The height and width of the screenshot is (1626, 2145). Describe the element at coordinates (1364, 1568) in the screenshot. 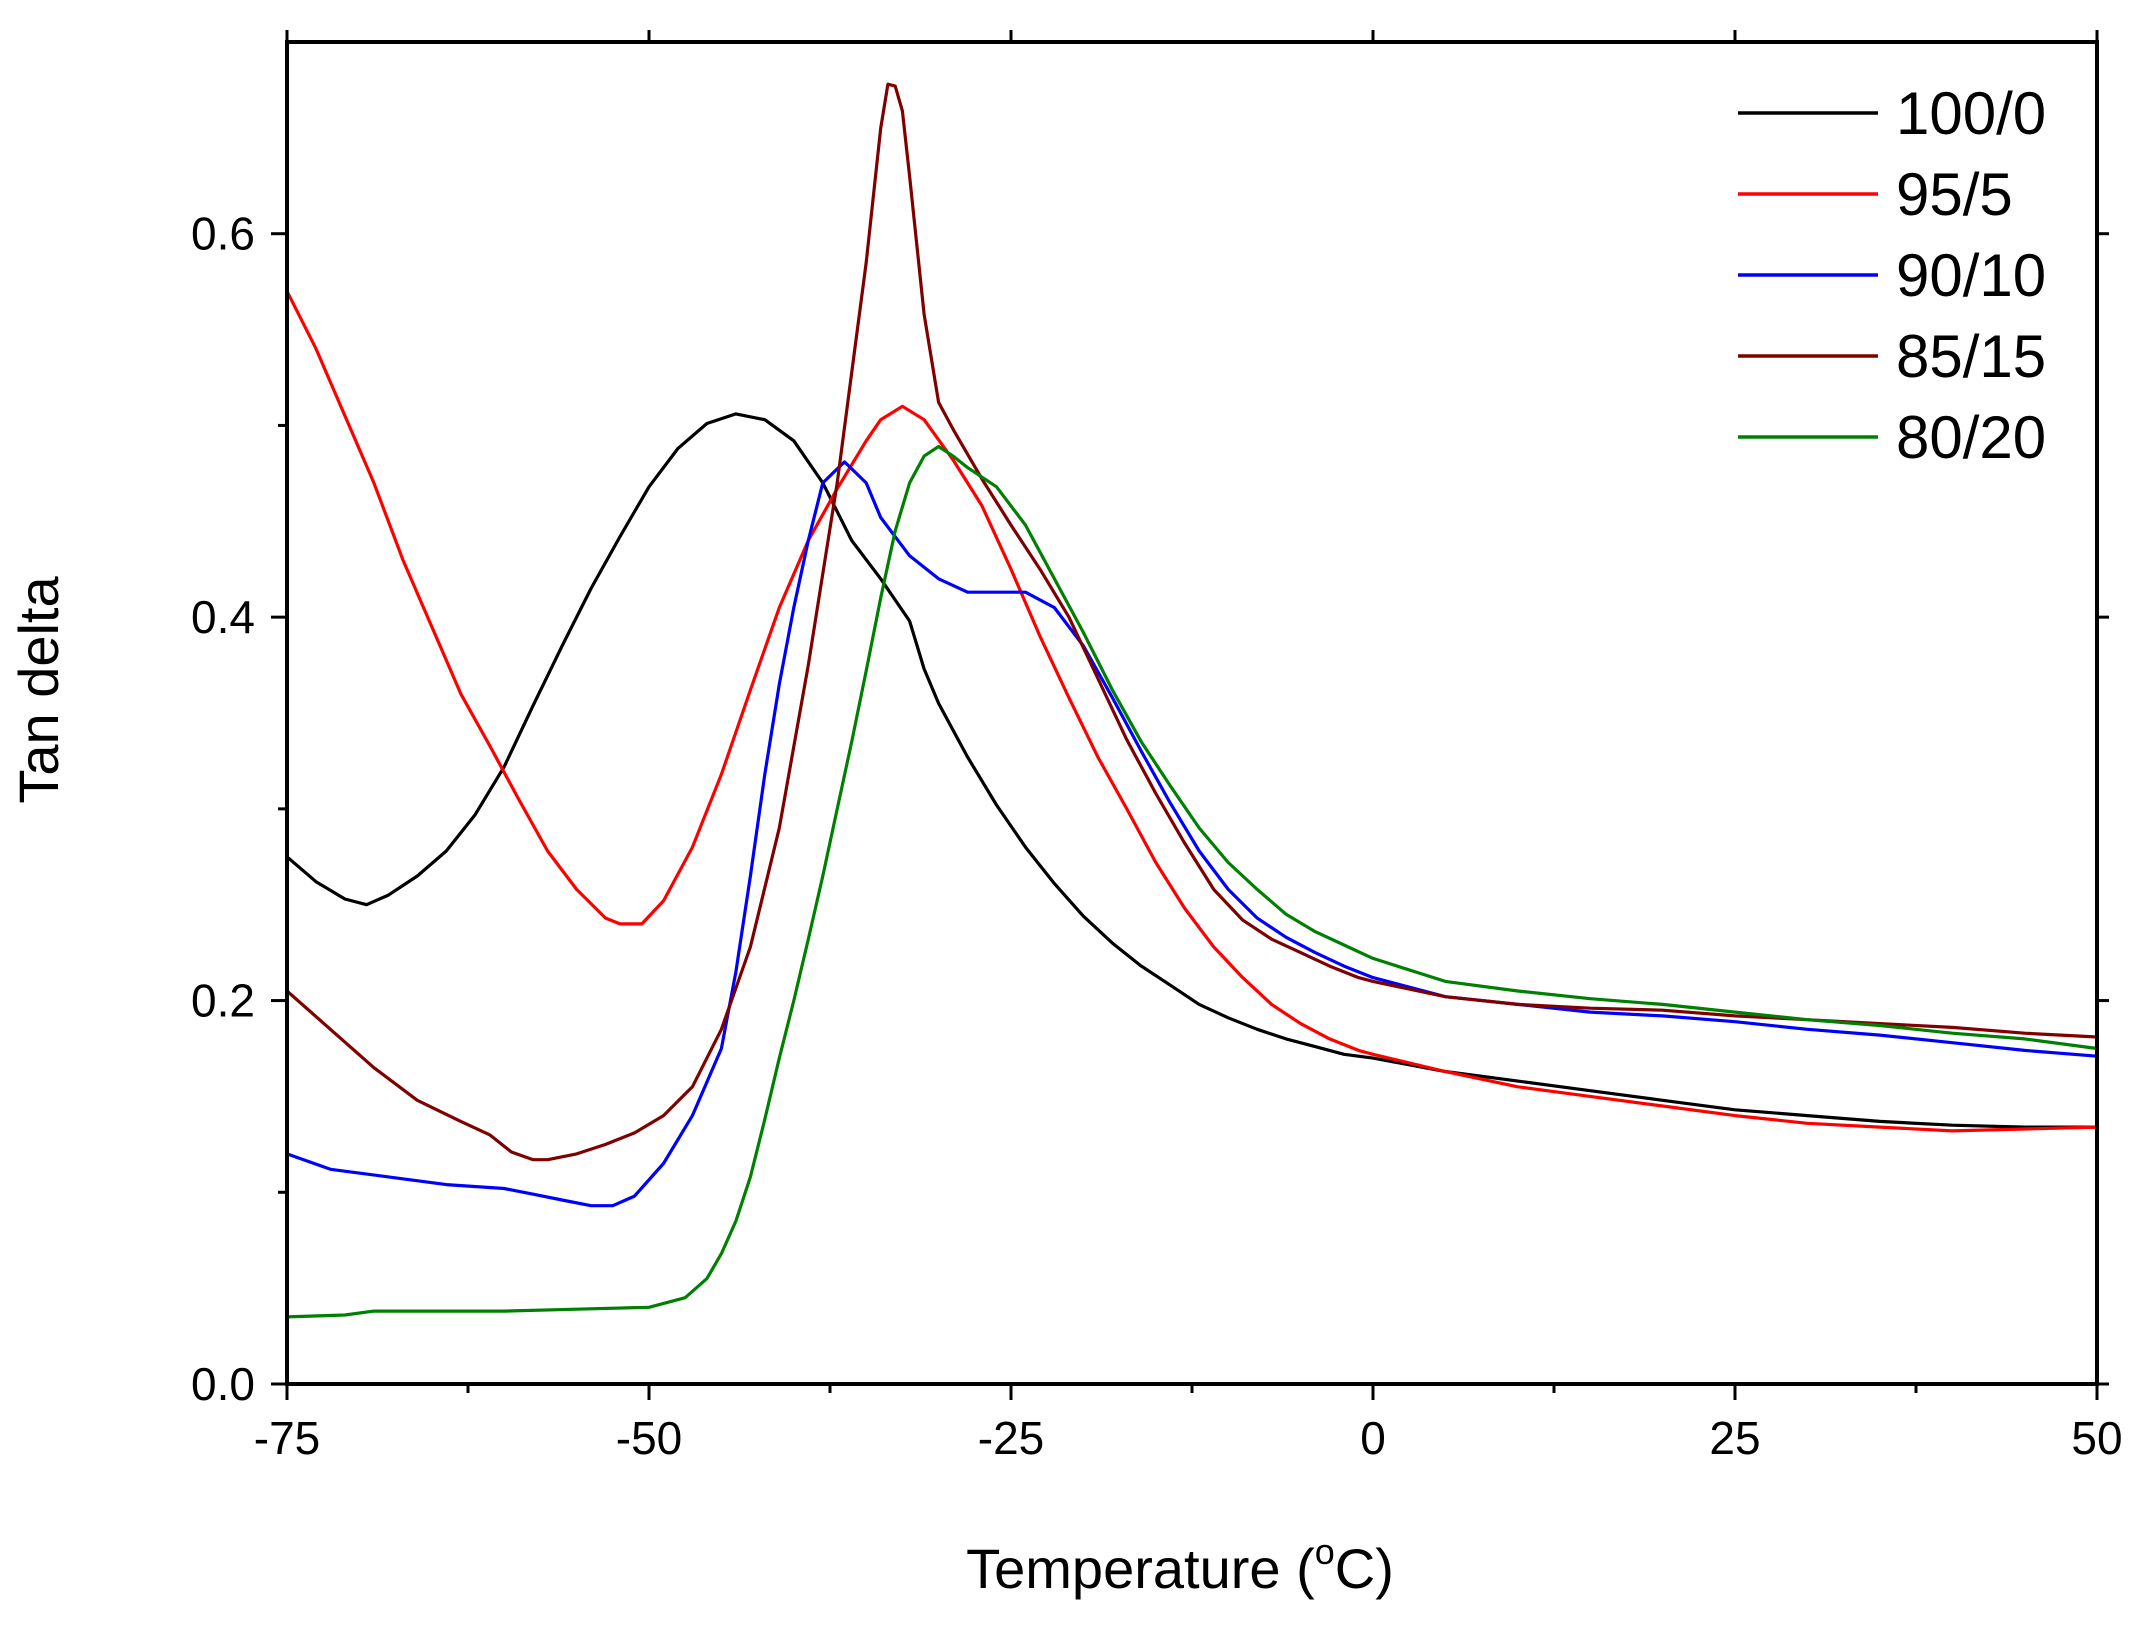

I see `x-axis-title-unit: C)` at that location.